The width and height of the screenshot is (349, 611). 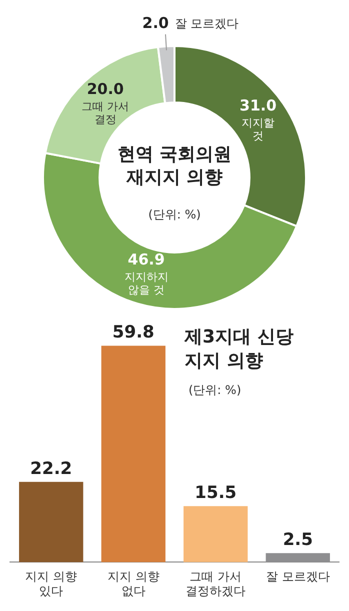 I want to click on data-label: 31.0, so click(x=258, y=105).